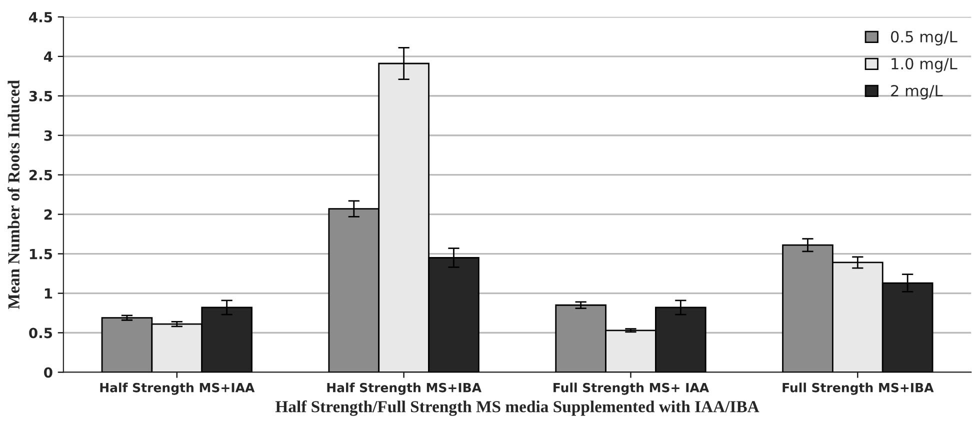 The height and width of the screenshot is (423, 976). What do you see at coordinates (48, 135) in the screenshot?
I see `y-tick-label: 3` at bounding box center [48, 135].